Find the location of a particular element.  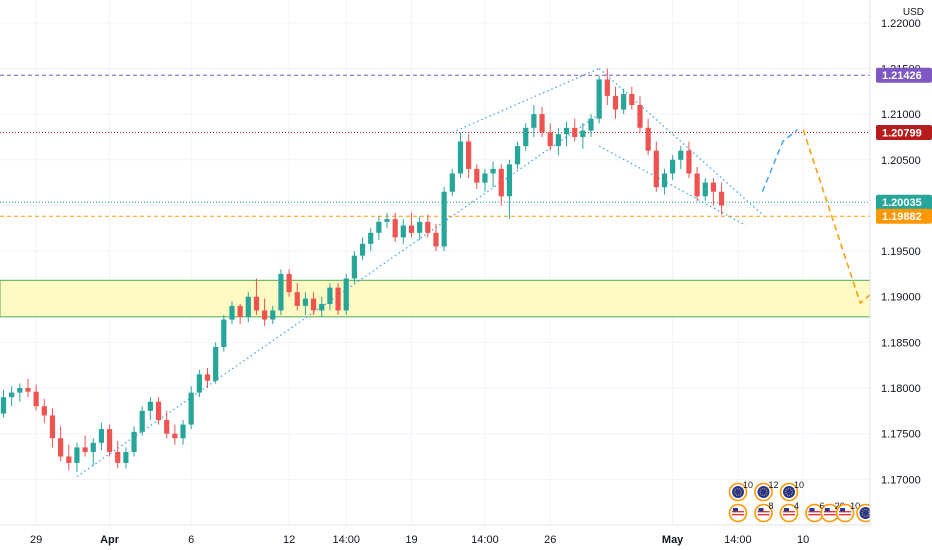

event-marker: 8 is located at coordinates (764, 512).